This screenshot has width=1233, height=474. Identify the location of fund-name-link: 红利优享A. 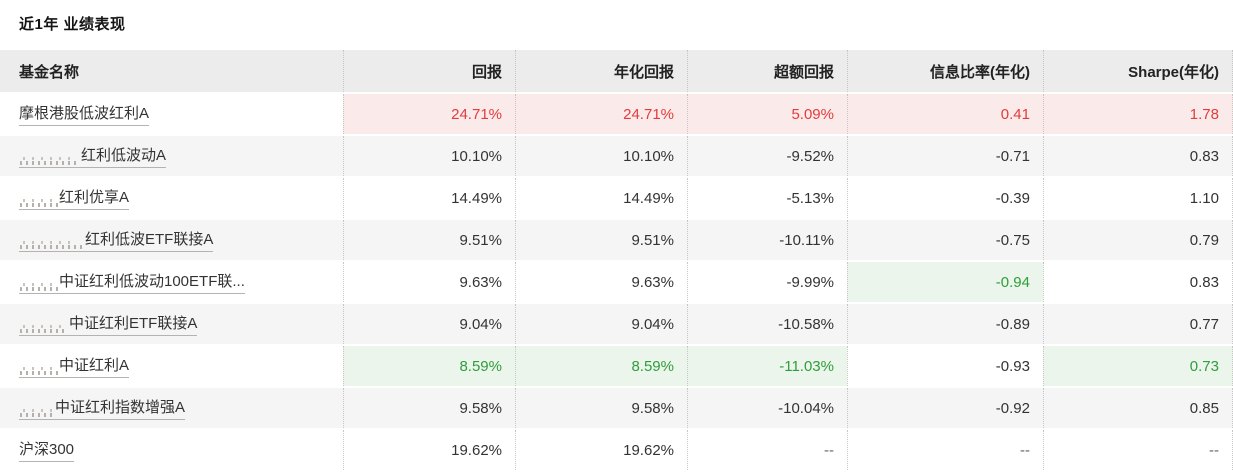
(74, 198).